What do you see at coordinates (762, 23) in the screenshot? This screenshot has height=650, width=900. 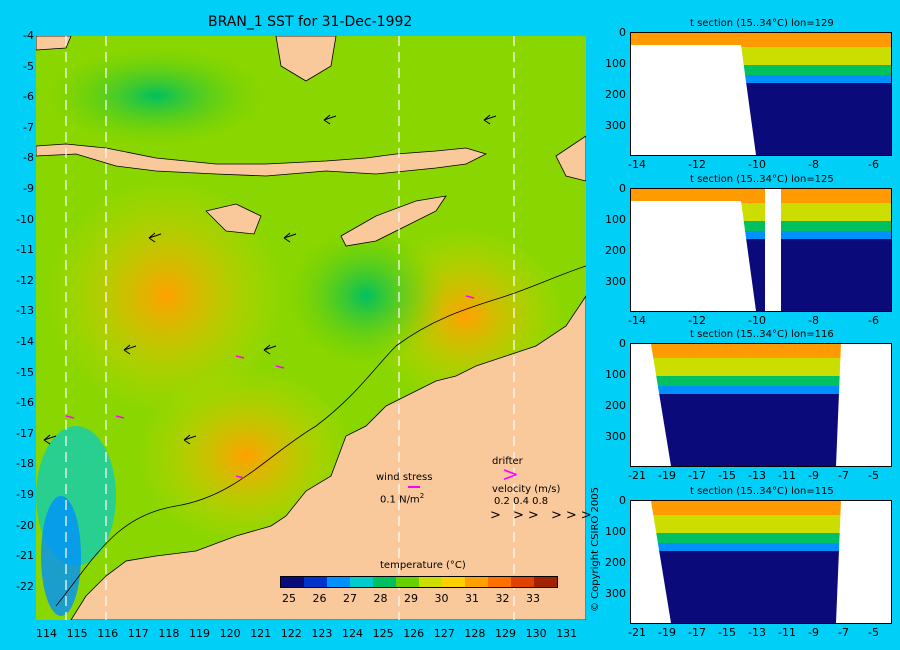 I see `section-title: t section (15..34°C) lon=129` at bounding box center [762, 23].